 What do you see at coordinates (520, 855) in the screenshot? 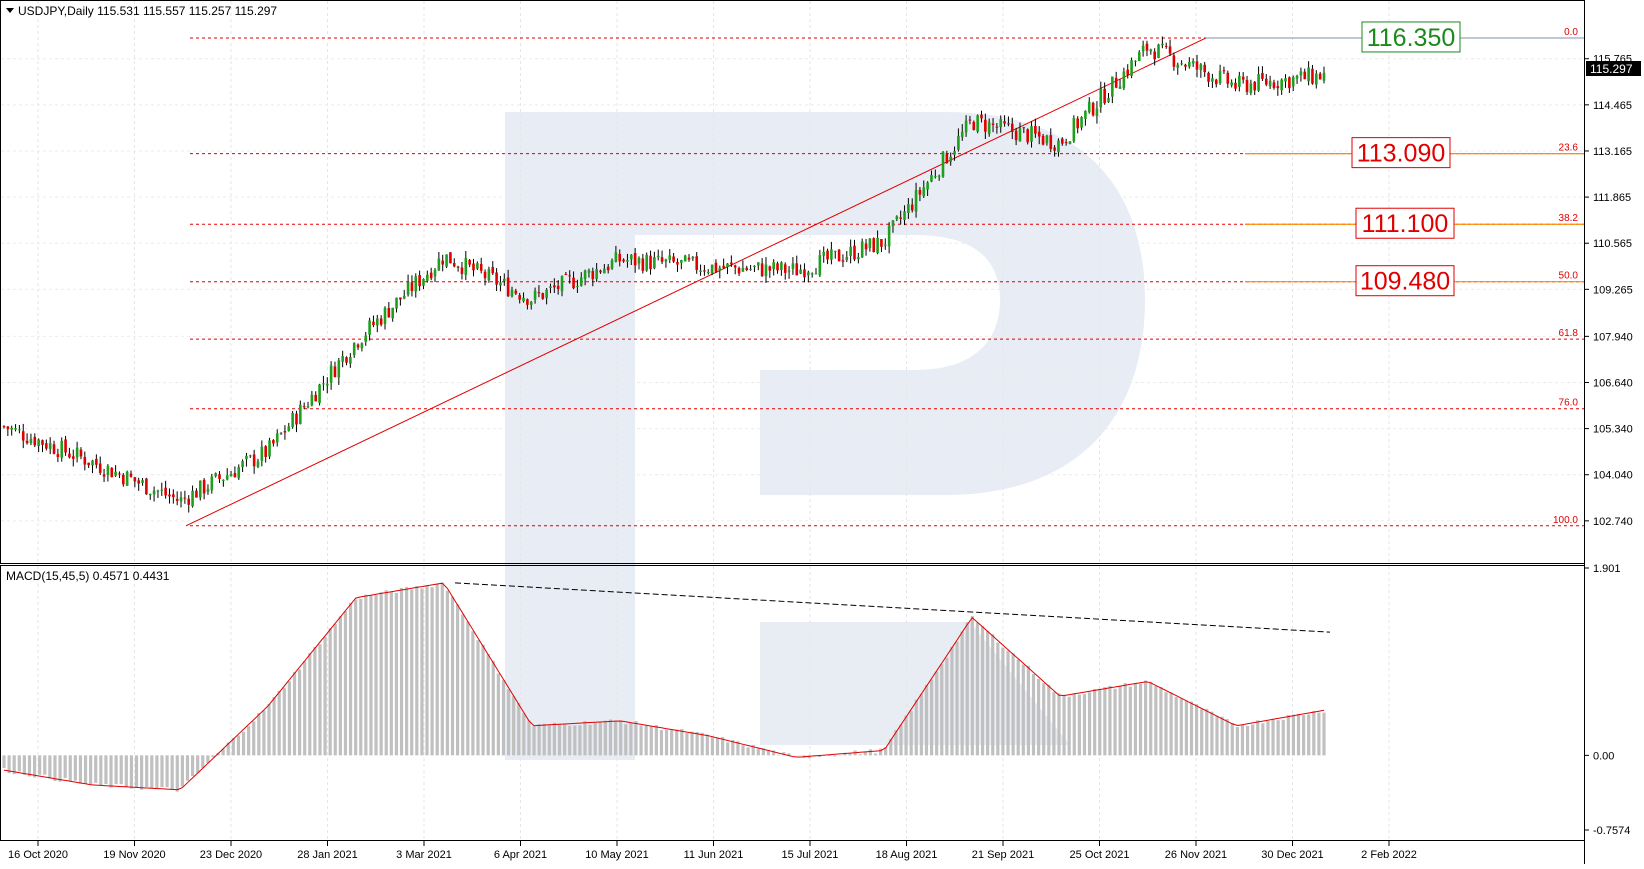
I see `date-tick-label: 6 Apr 2021` at bounding box center [520, 855].